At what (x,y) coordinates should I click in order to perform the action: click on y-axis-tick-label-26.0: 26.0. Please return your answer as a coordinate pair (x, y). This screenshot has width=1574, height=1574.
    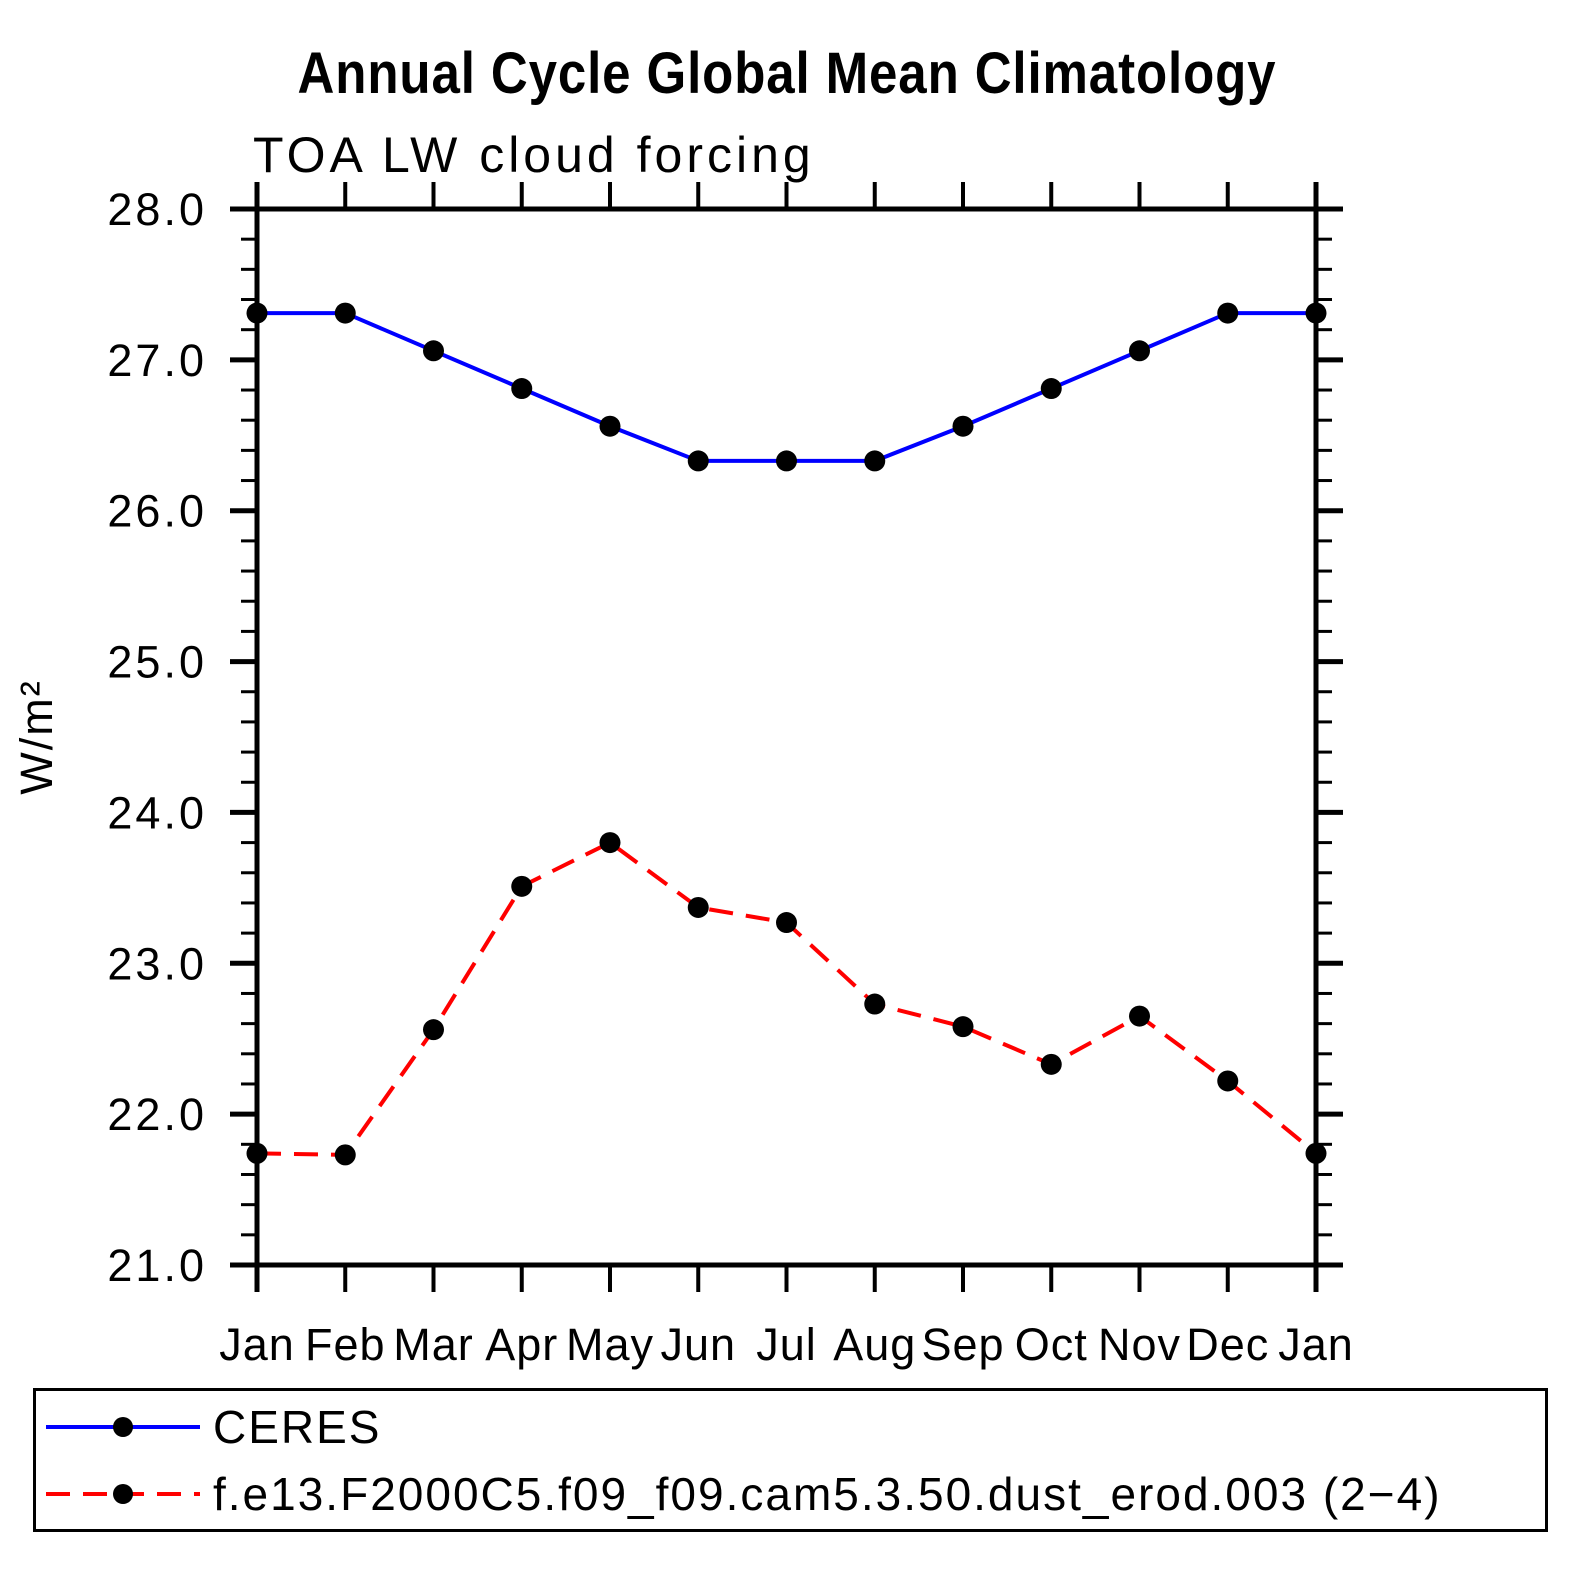
    Looking at the image, I should click on (157, 511).